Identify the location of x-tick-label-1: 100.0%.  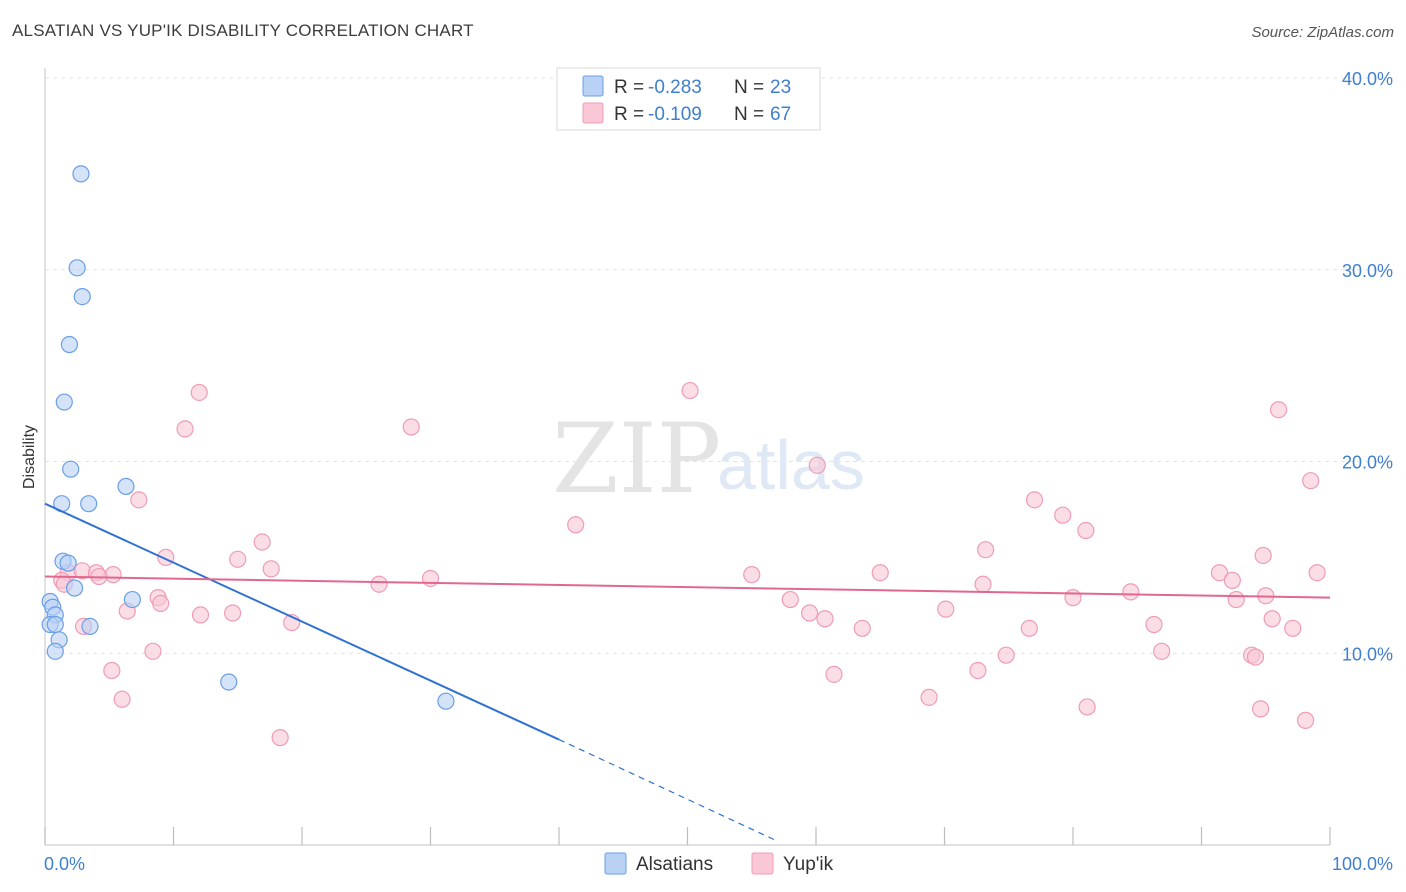
(1362, 864).